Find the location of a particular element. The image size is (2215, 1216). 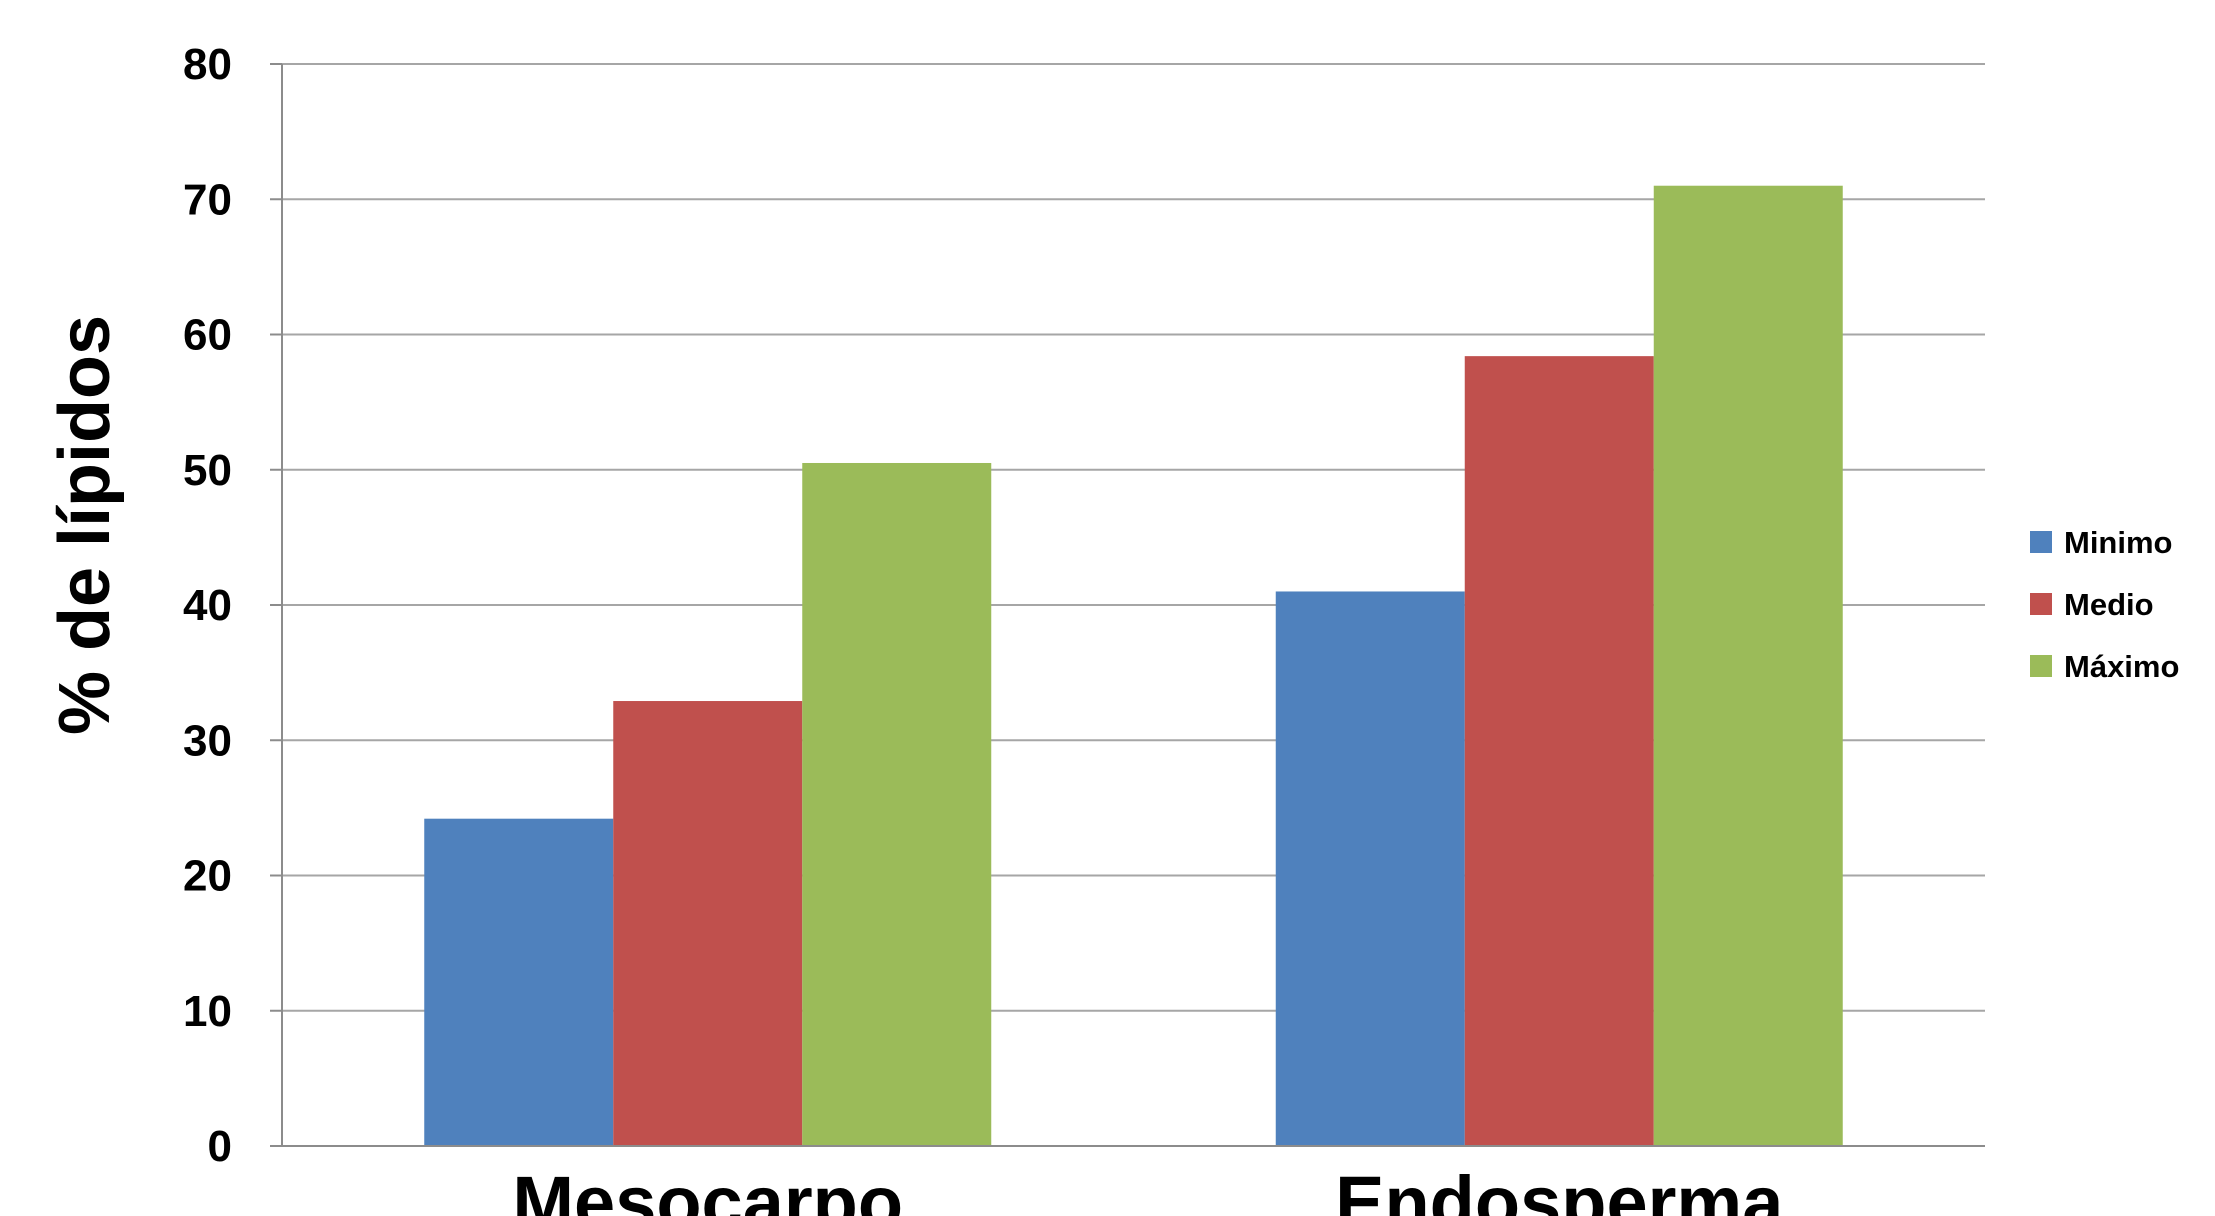

y-tick-label-30: 30 is located at coordinates (207, 740).